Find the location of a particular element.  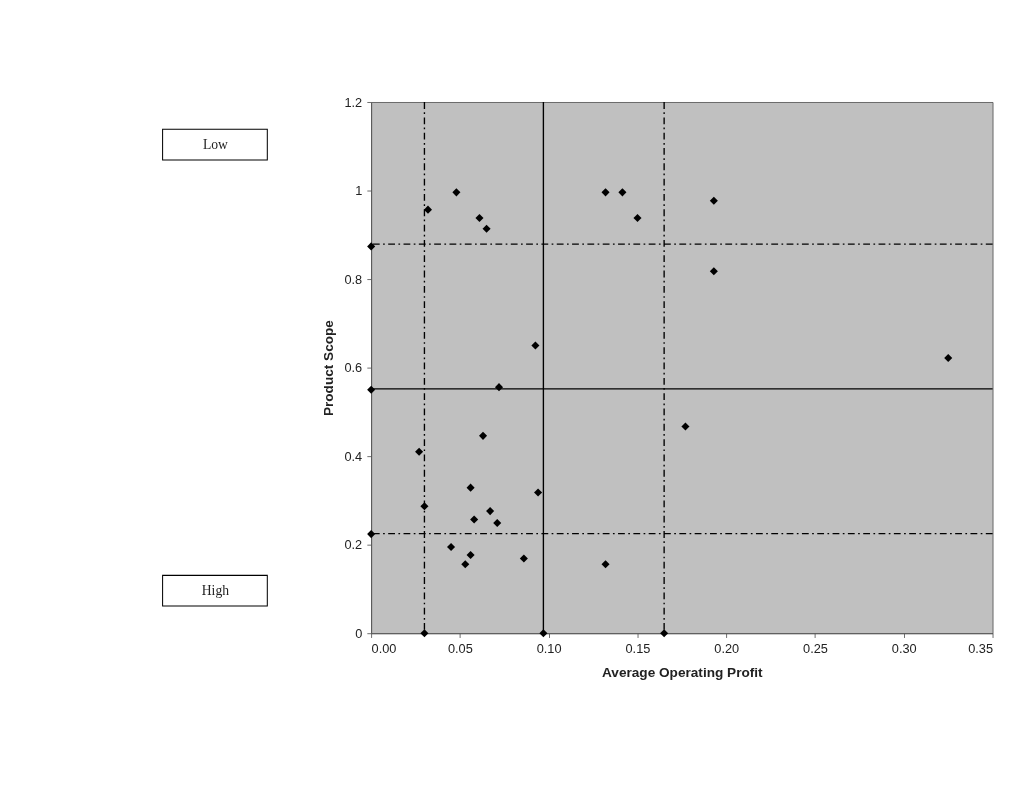

y-axis-title: Product Scope is located at coordinates (329, 368).